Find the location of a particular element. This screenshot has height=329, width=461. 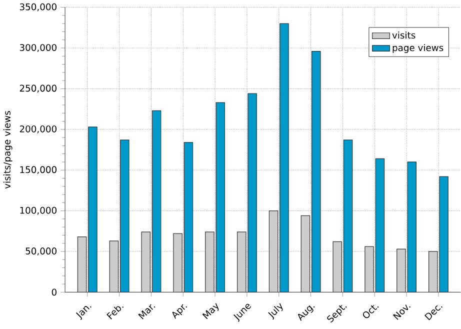

x-tick-label: Mar. is located at coordinates (147, 312).